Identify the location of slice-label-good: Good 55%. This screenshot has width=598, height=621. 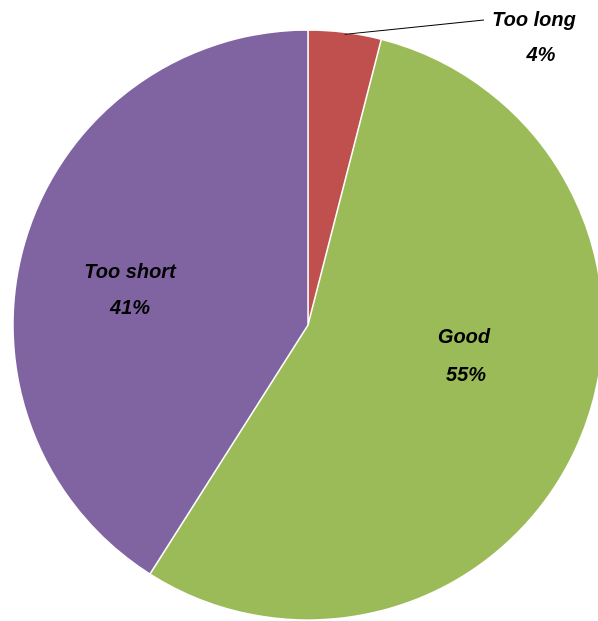
(464, 356).